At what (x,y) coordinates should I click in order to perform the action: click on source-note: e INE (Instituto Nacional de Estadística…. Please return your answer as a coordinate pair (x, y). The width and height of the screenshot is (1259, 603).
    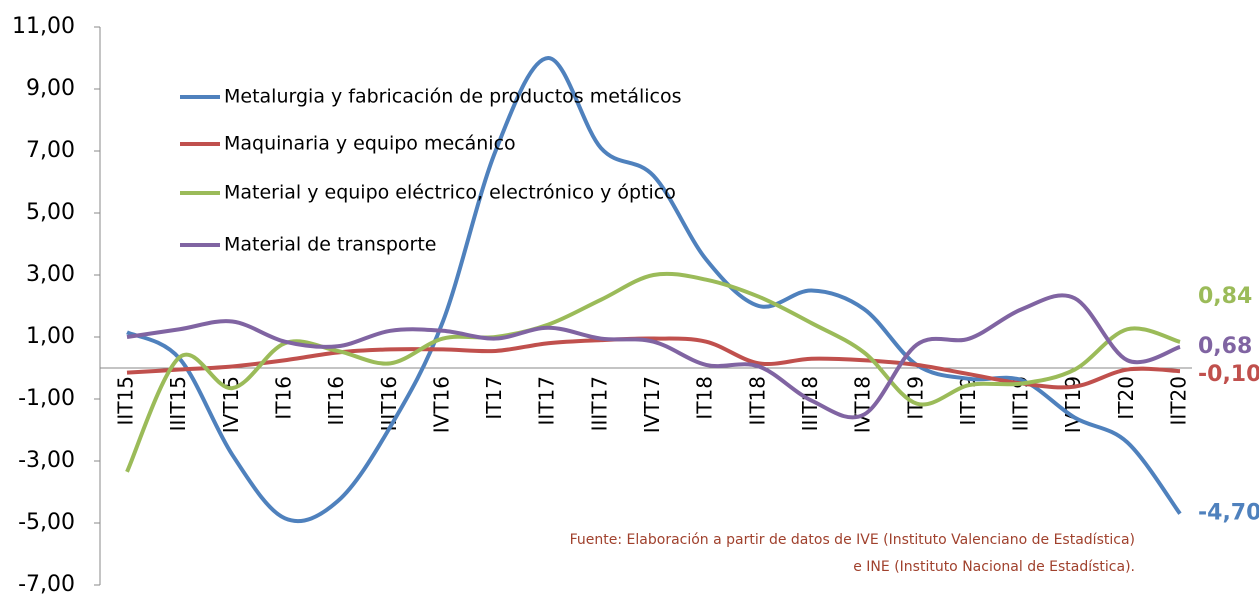
    Looking at the image, I should click on (994, 567).